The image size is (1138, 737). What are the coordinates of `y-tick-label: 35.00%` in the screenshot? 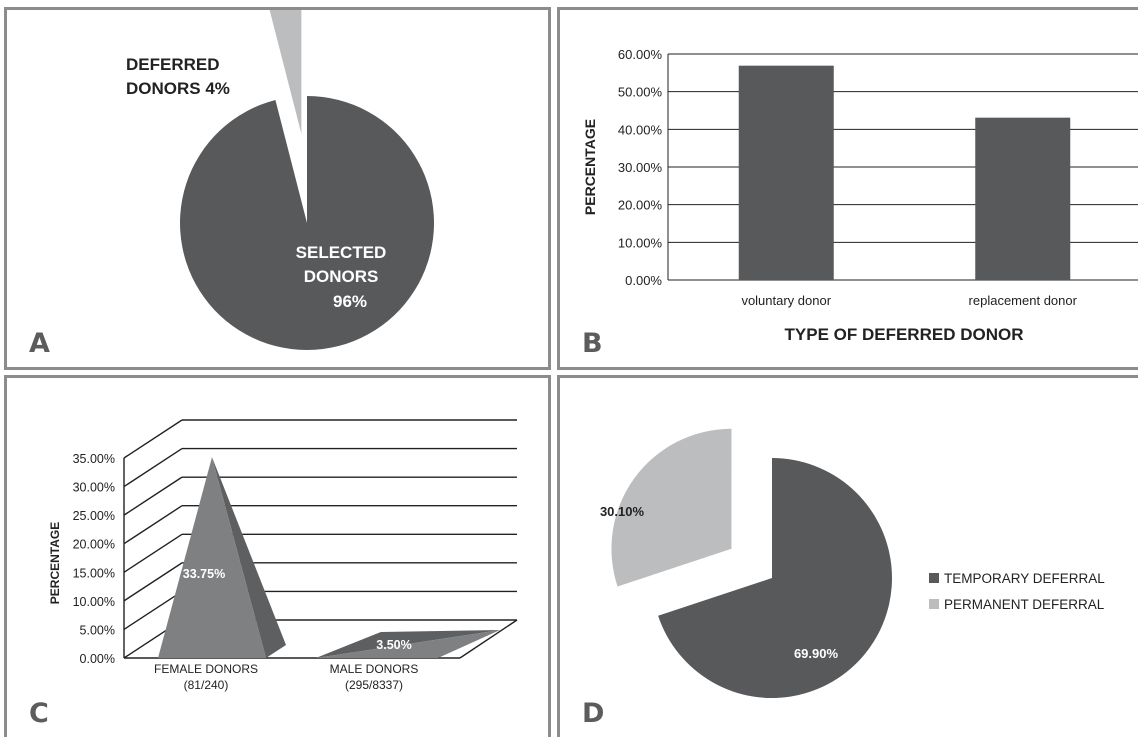 It's located at (94, 459).